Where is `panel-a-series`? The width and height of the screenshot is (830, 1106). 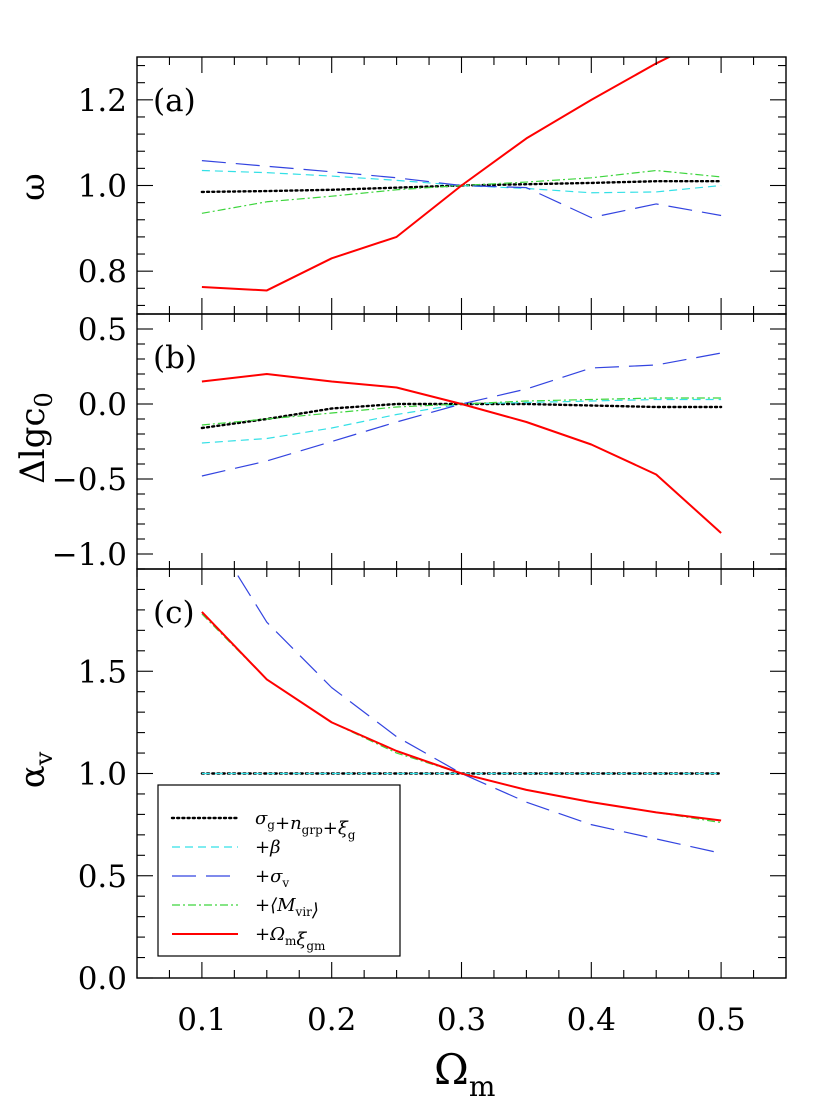
panel-a-series is located at coordinates (461, 174).